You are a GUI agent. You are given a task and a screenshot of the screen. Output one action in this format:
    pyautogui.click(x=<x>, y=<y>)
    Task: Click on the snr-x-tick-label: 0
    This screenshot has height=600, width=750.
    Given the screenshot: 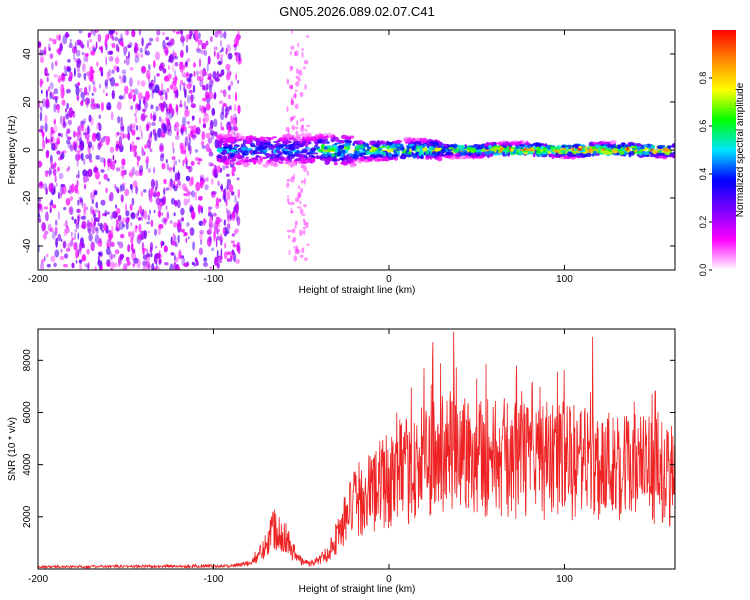 What is the action you would take?
    pyautogui.click(x=389, y=579)
    